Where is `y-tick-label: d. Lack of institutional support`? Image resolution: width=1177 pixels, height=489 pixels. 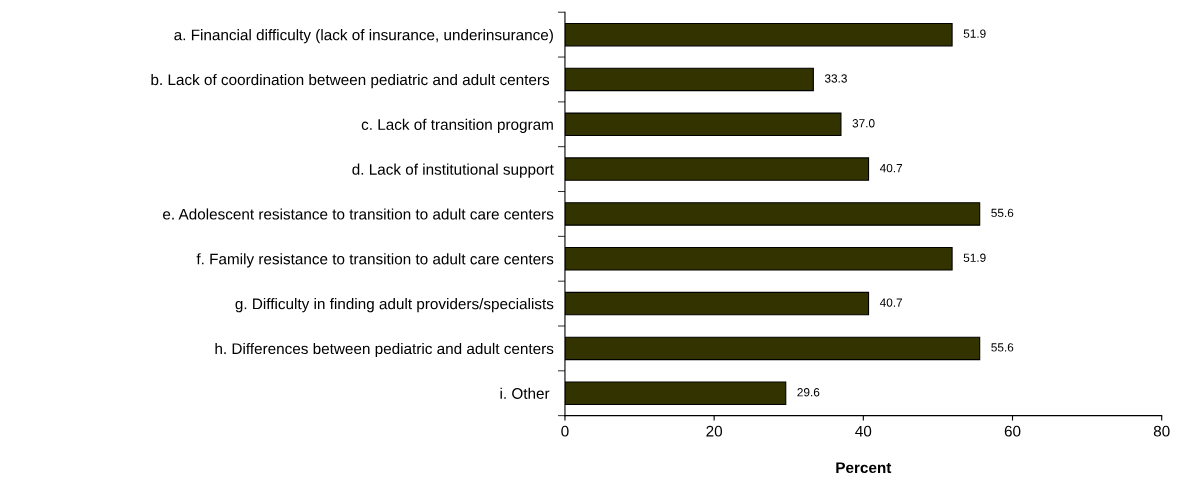 y-tick-label: d. Lack of institutional support is located at coordinates (453, 170).